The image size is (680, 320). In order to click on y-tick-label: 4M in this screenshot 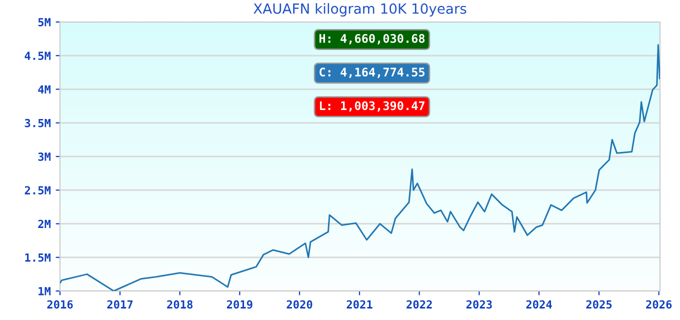, I will do `click(44, 89)`.